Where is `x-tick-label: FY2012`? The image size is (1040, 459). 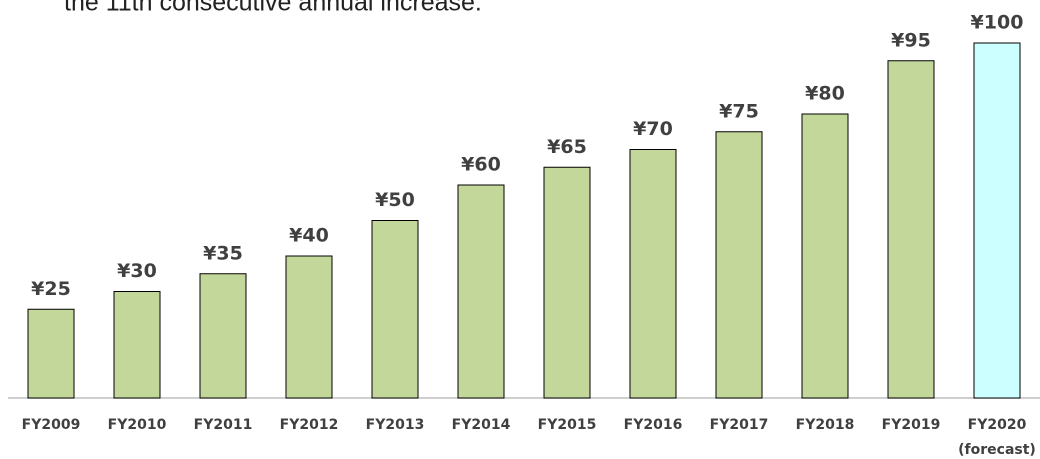 x-tick-label: FY2012 is located at coordinates (309, 425).